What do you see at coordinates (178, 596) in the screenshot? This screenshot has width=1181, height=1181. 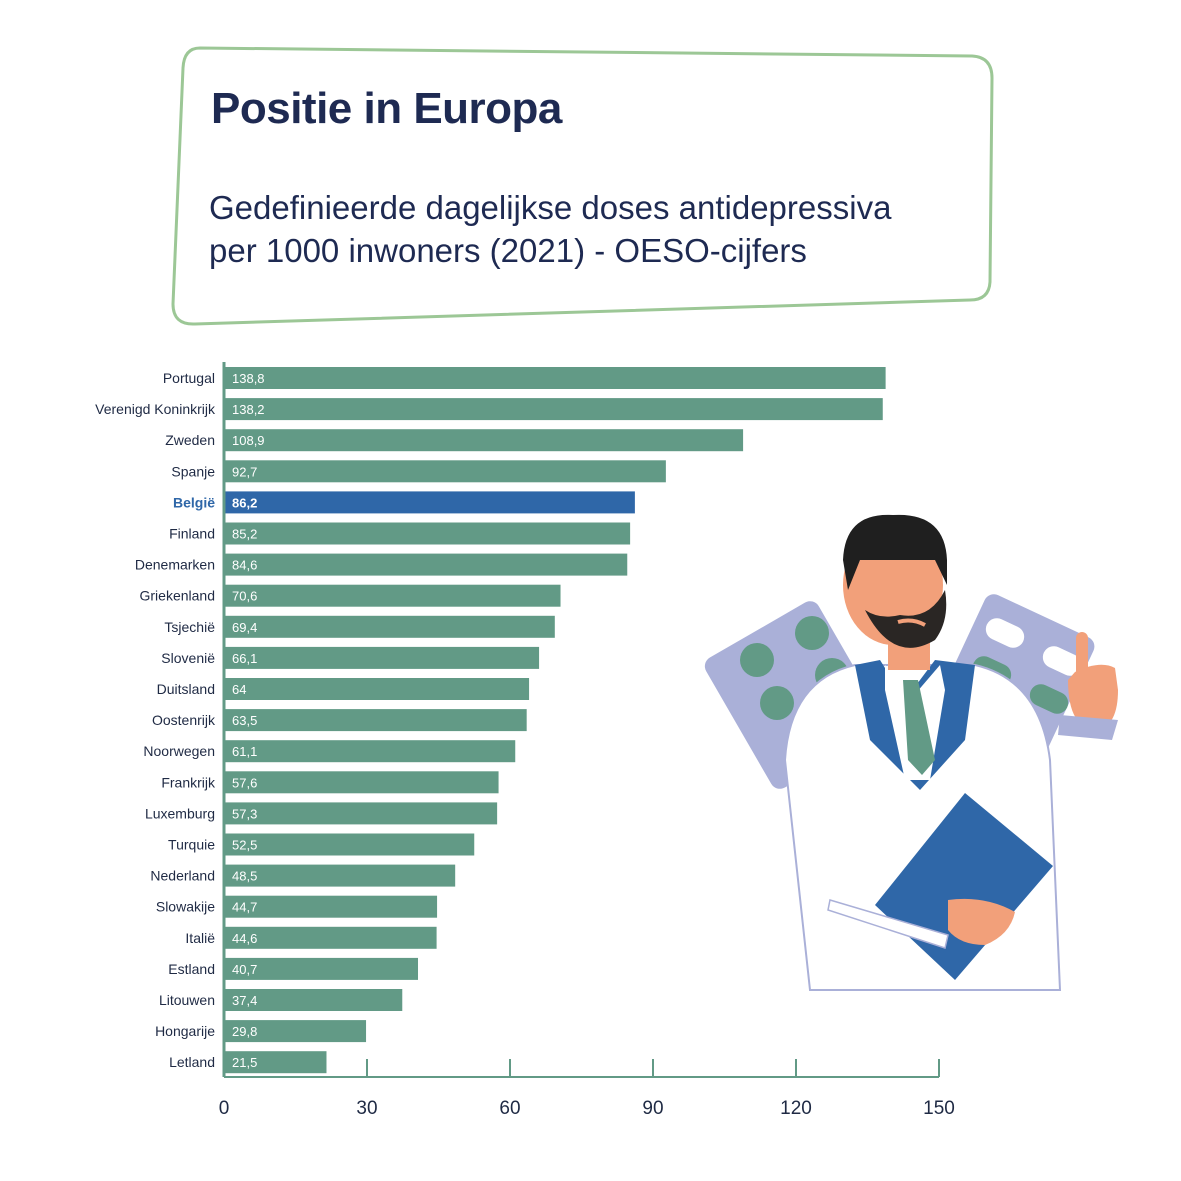 I see `category-label: Griekenland` at bounding box center [178, 596].